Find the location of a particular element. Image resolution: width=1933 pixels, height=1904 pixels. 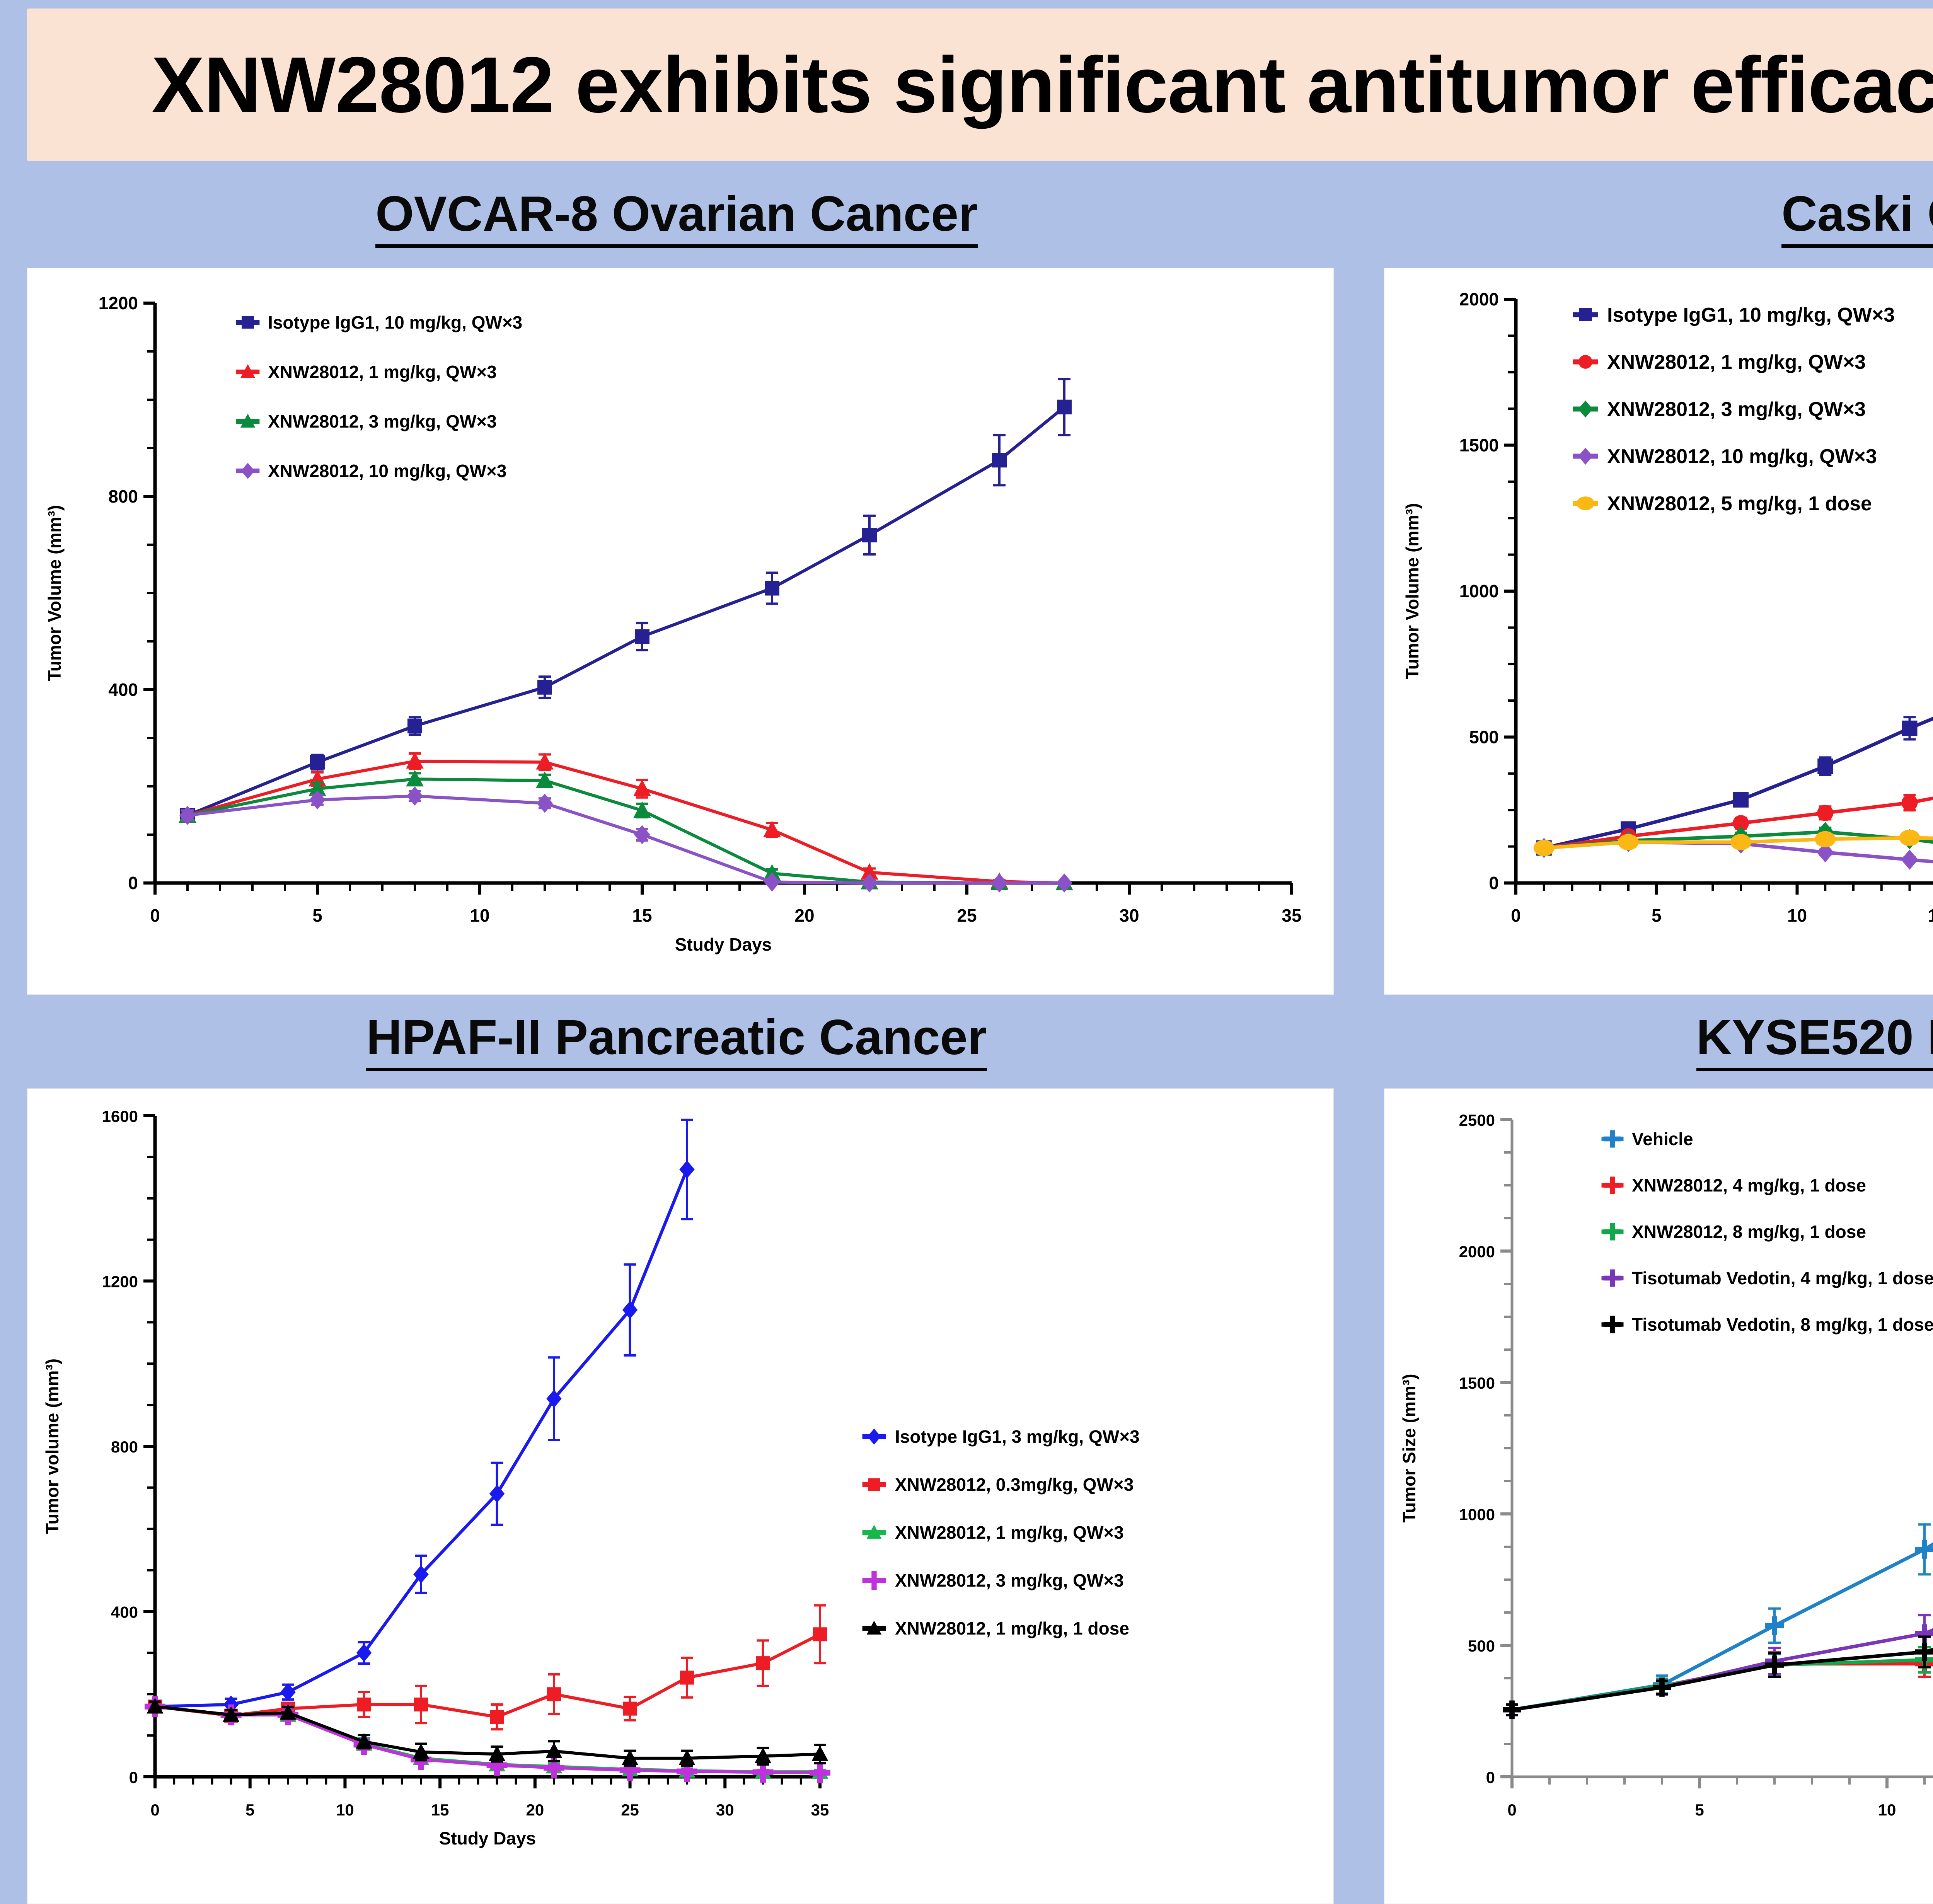

svg-text: 800 is located at coordinates (125, 1447).